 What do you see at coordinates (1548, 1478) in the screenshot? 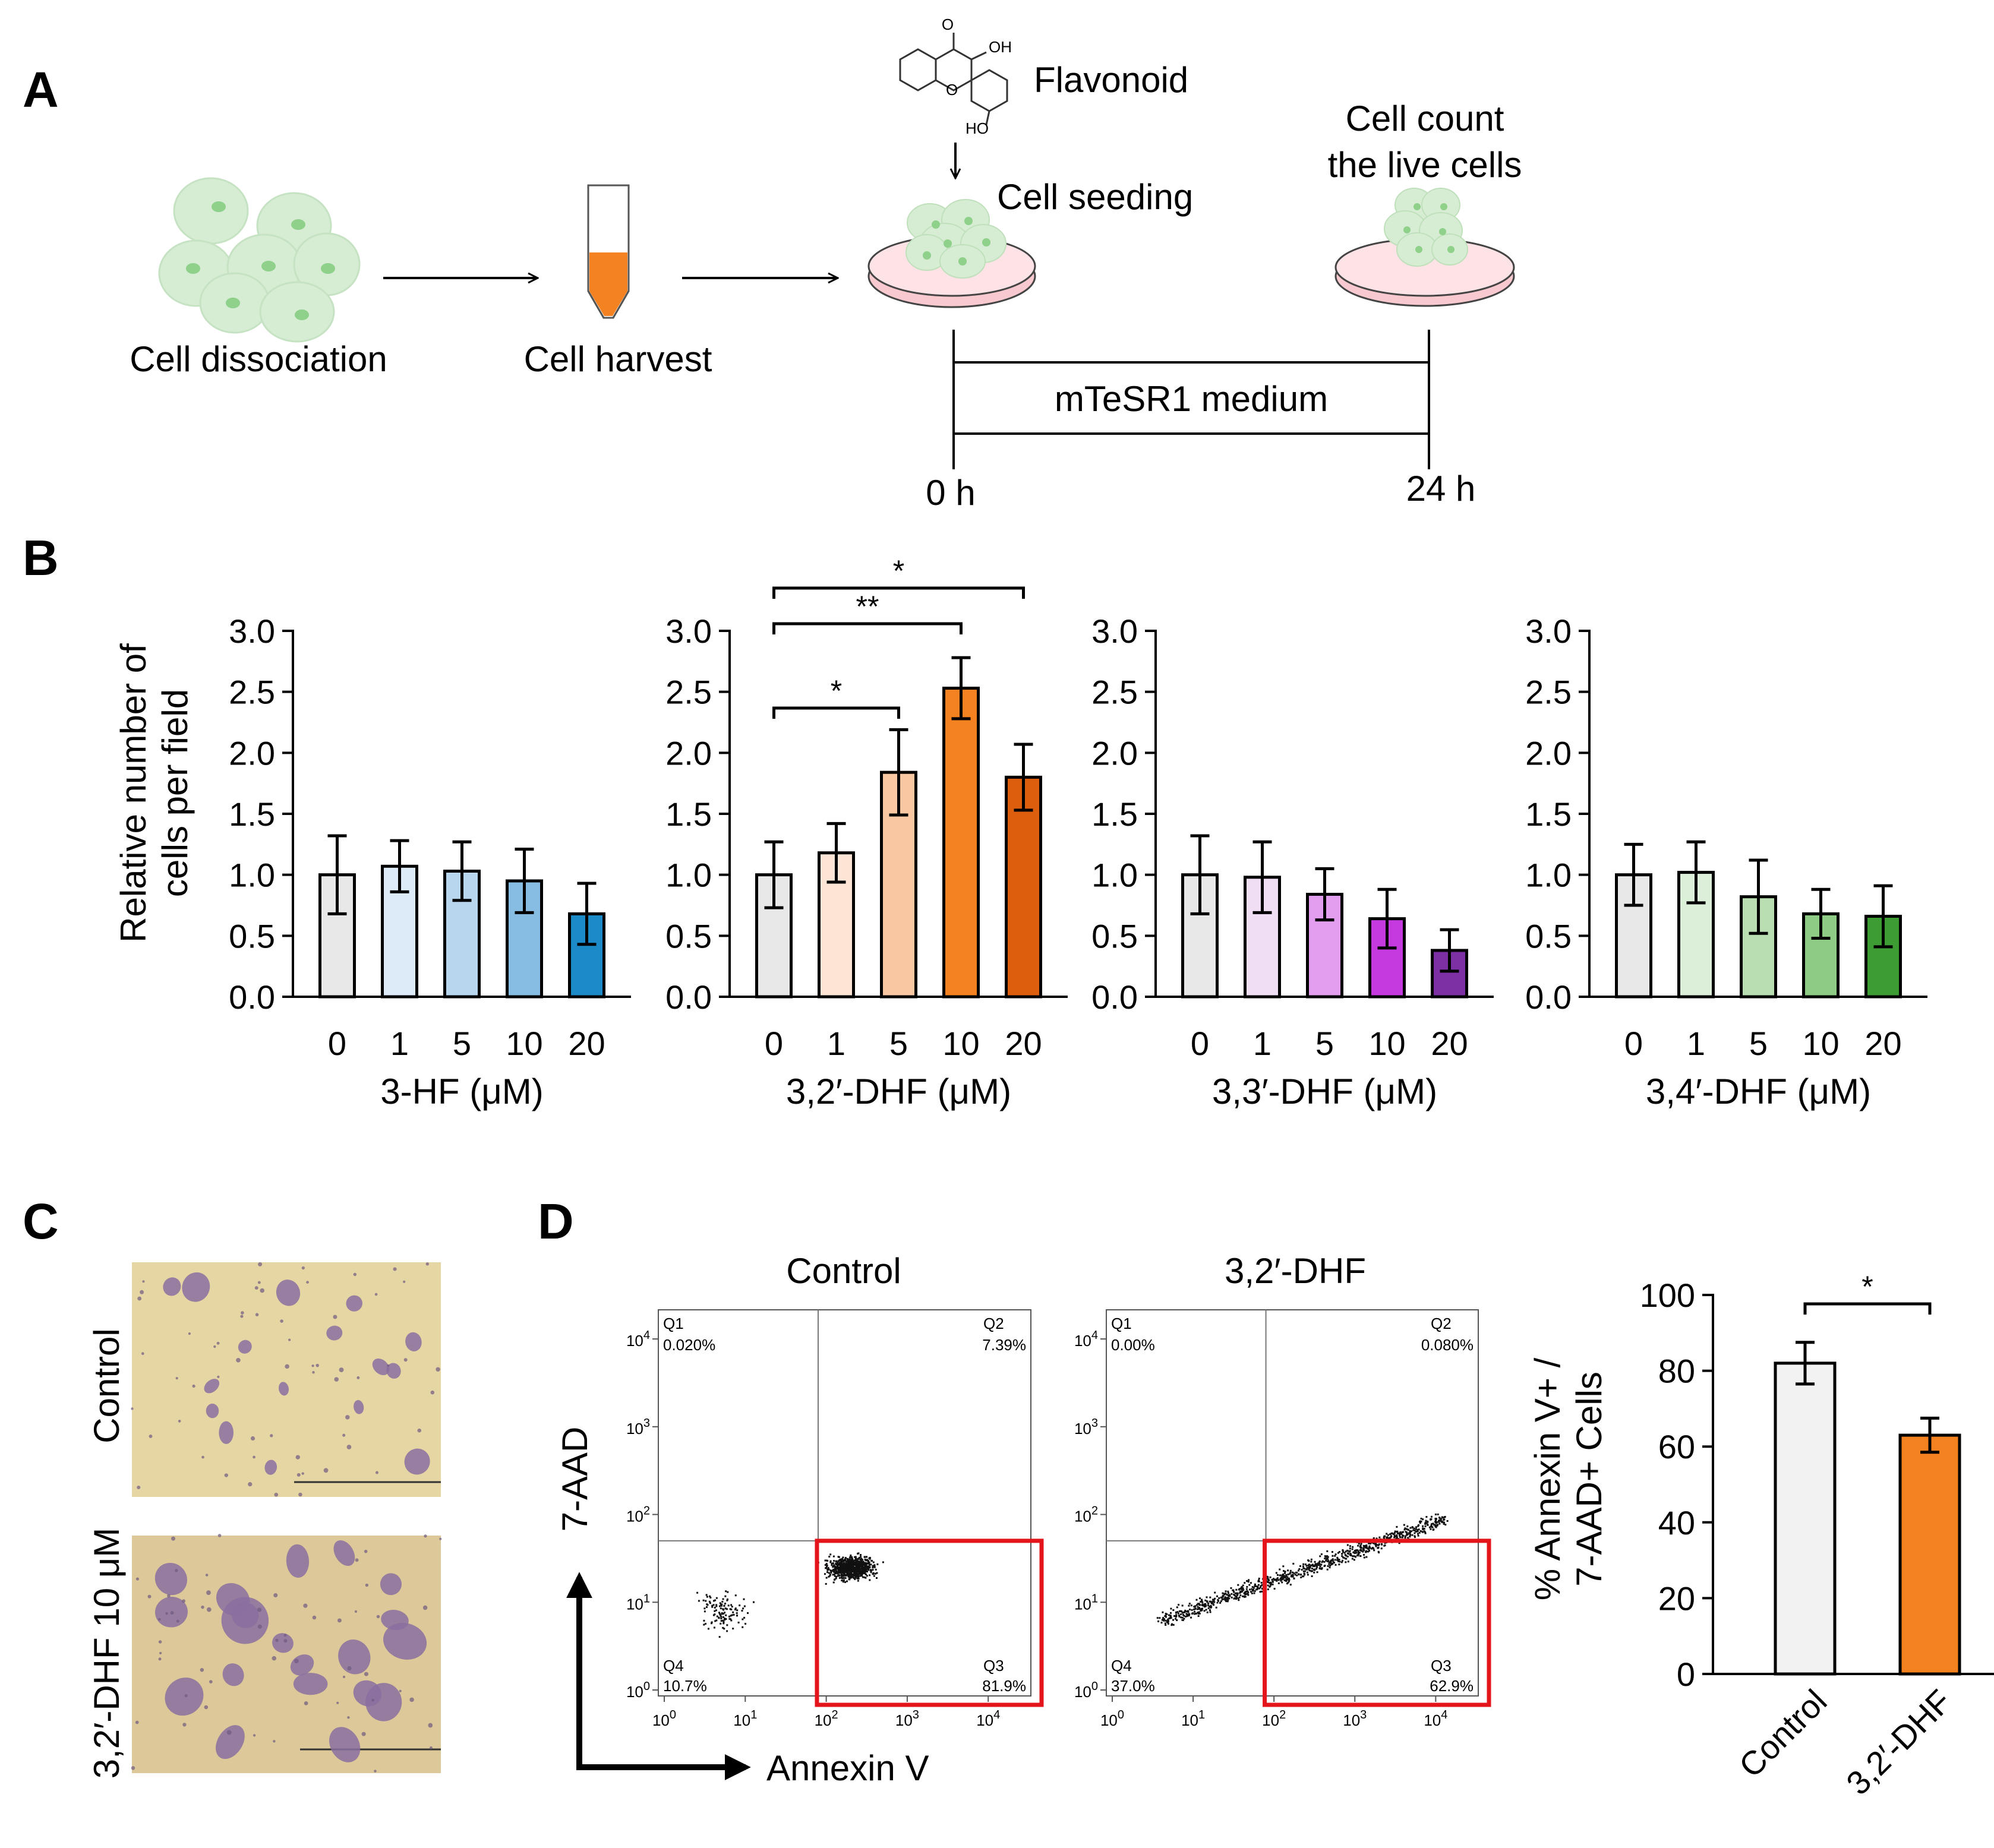
I see `d-ylabel-line-1: % Annexin V+ /` at bounding box center [1548, 1478].